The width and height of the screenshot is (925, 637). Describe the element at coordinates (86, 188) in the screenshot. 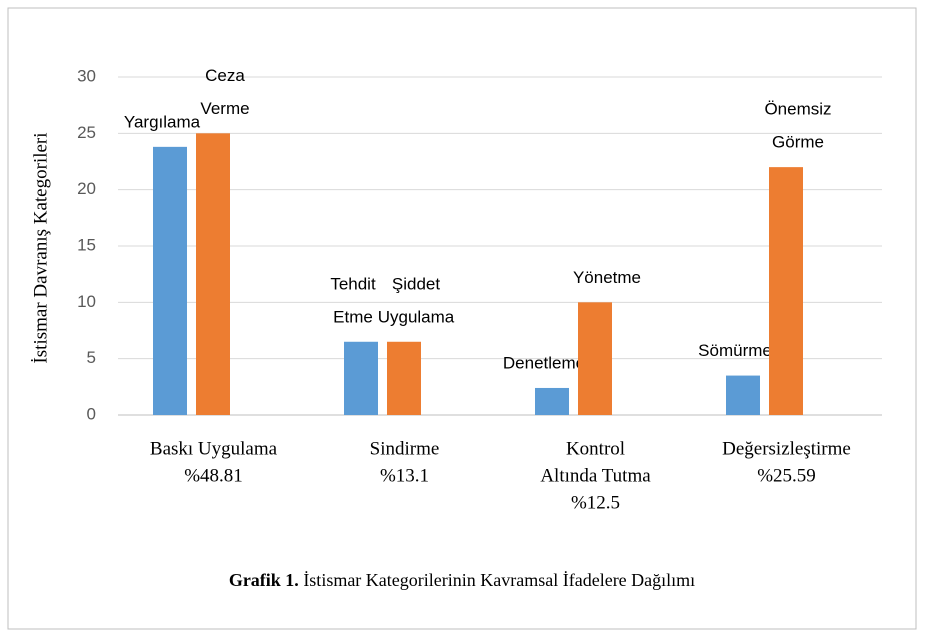

I see `y-tick-label: 20` at that location.